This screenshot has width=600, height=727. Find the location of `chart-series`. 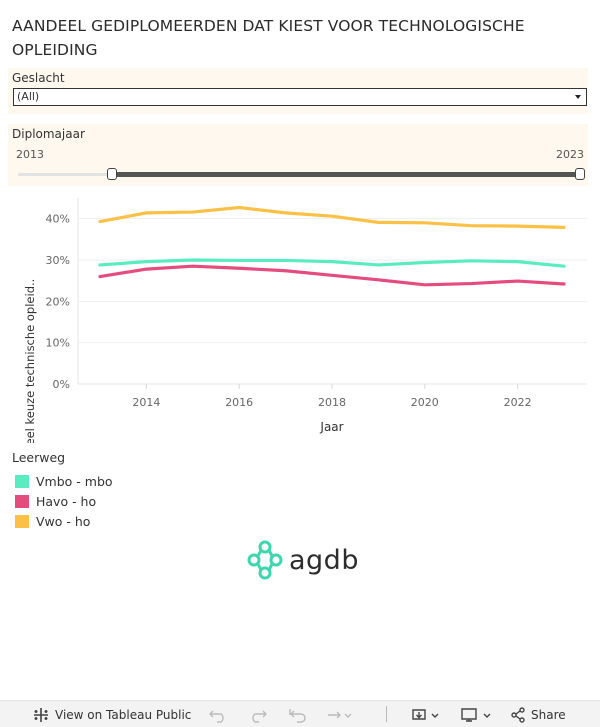

chart-series is located at coordinates (332, 246).